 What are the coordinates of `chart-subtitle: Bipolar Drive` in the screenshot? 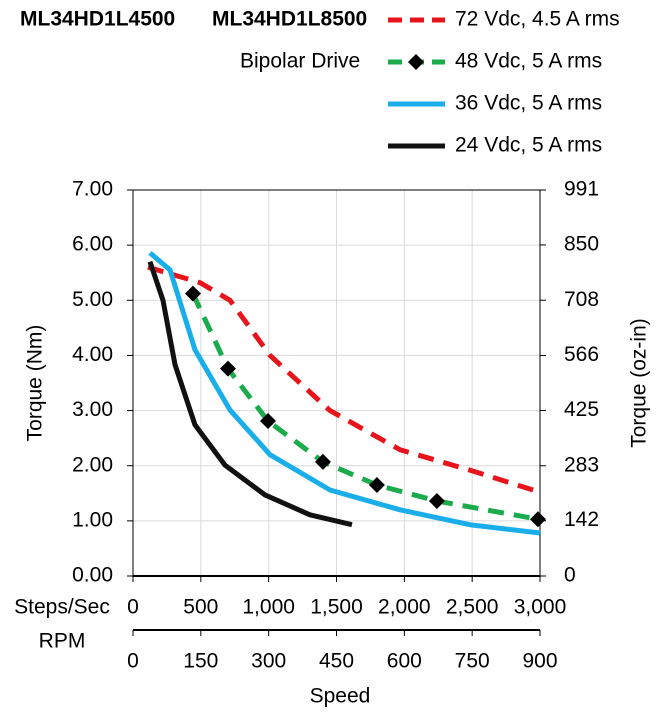 It's located at (300, 61).